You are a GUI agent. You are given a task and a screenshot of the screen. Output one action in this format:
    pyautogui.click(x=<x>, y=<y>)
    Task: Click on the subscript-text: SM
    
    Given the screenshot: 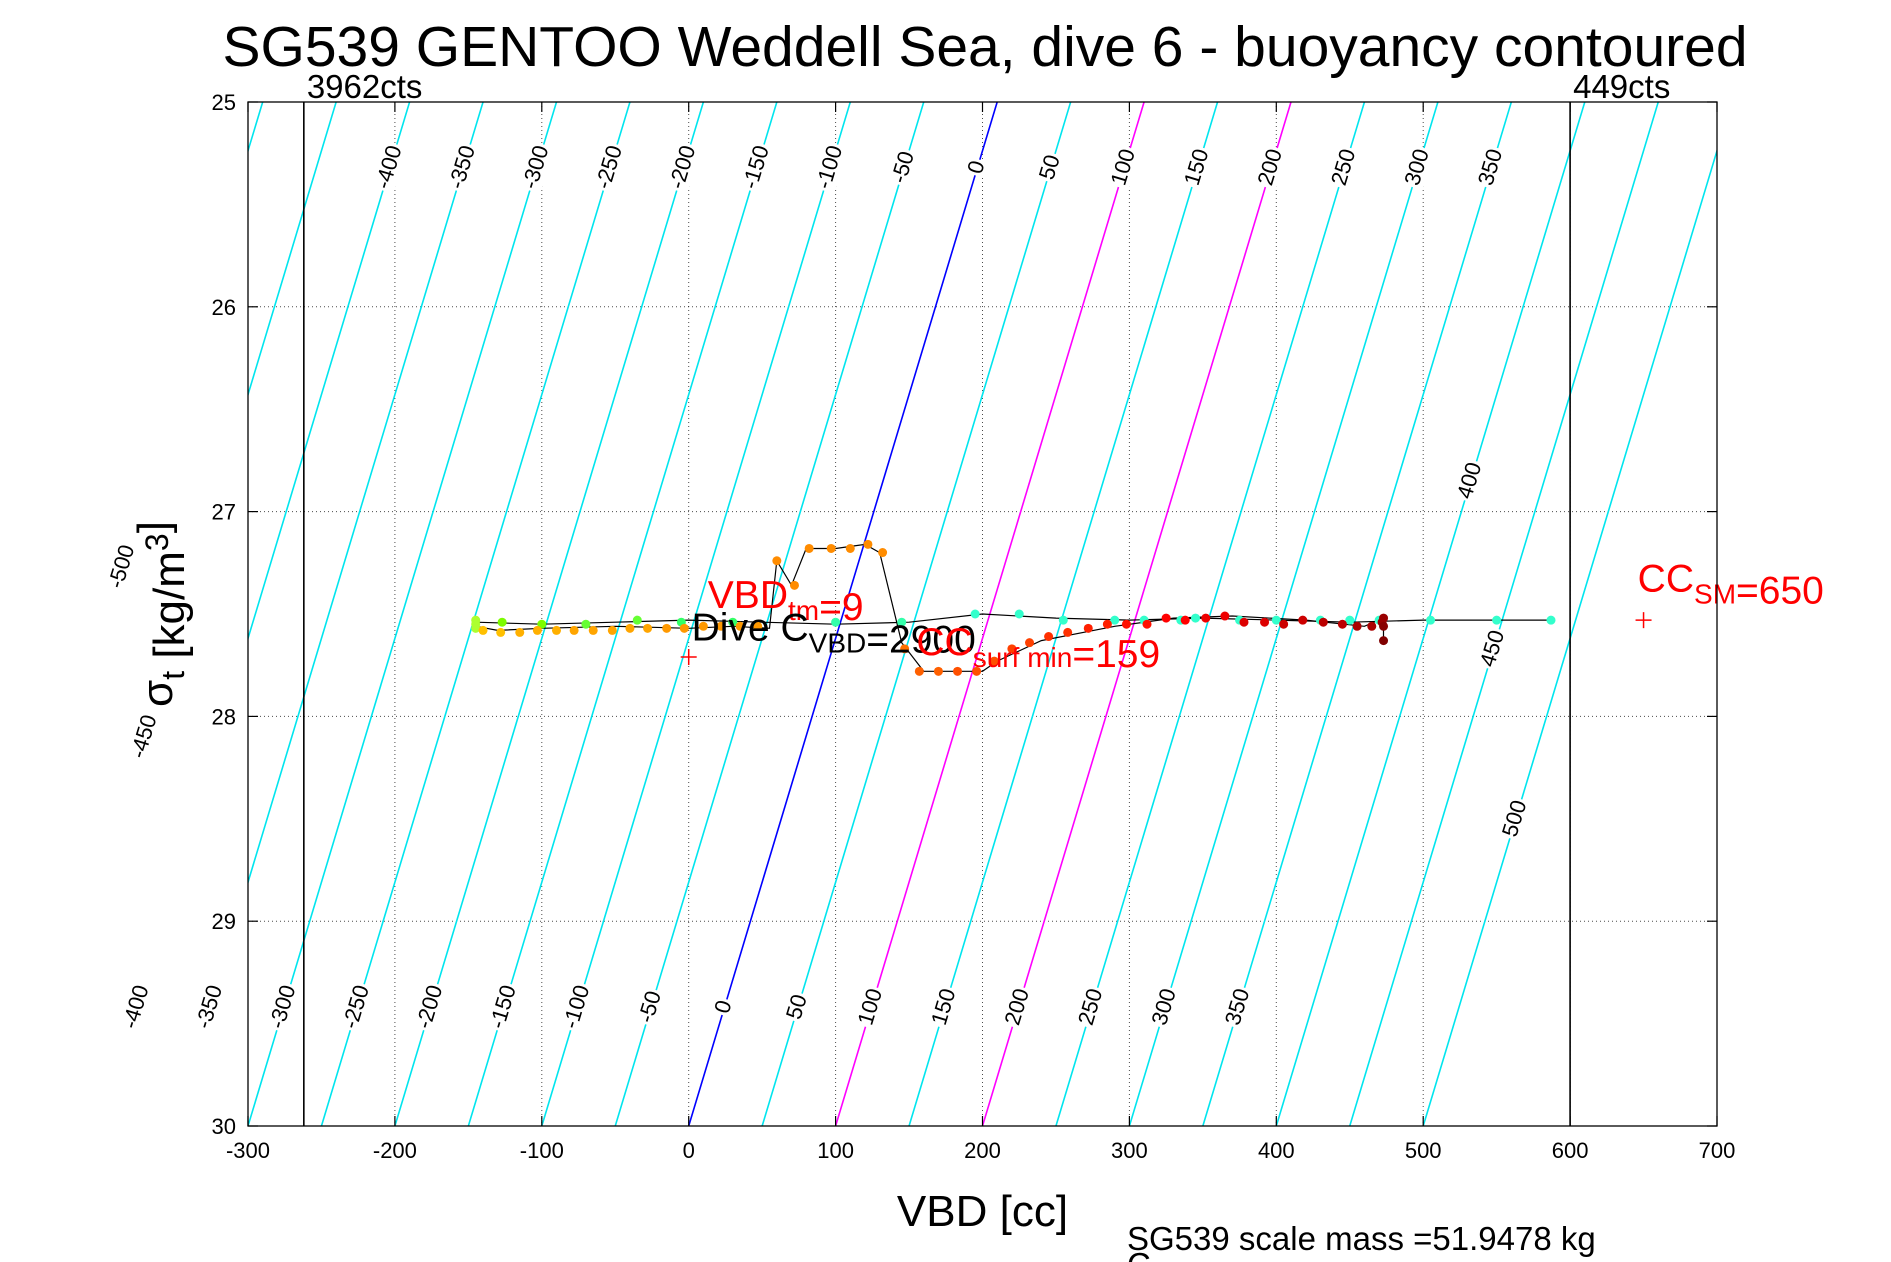 What is the action you would take?
    pyautogui.click(x=1715, y=593)
    